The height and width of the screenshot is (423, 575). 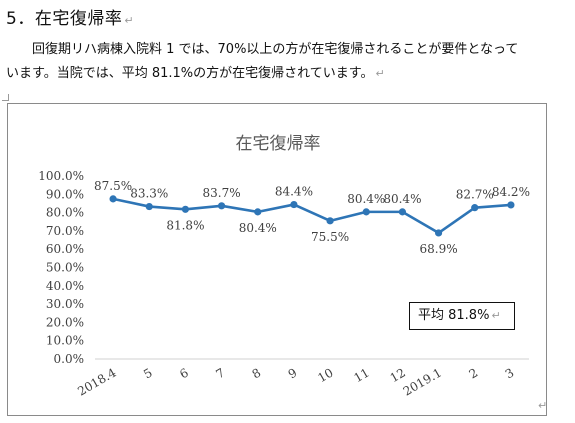 I want to click on series-line, so click(x=312, y=216).